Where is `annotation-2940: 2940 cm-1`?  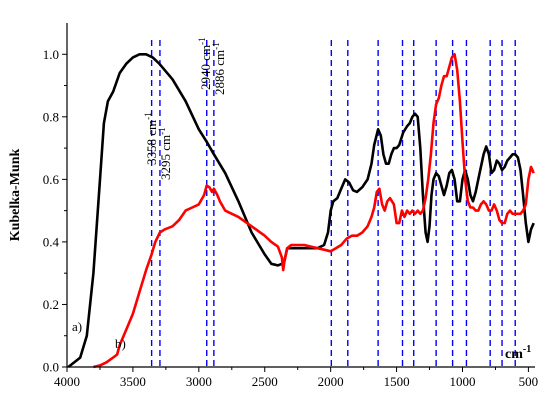 annotation-2940: 2940 cm-1 is located at coordinates (205, 63).